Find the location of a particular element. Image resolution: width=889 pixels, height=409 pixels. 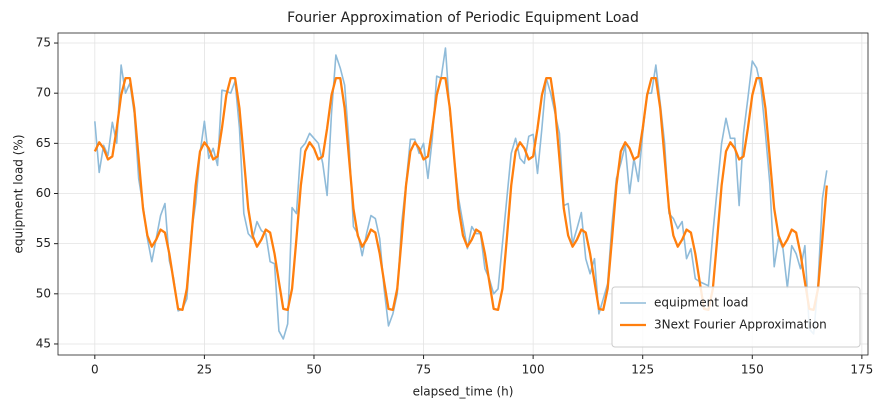

x-tick-label: 50 is located at coordinates (313, 370).